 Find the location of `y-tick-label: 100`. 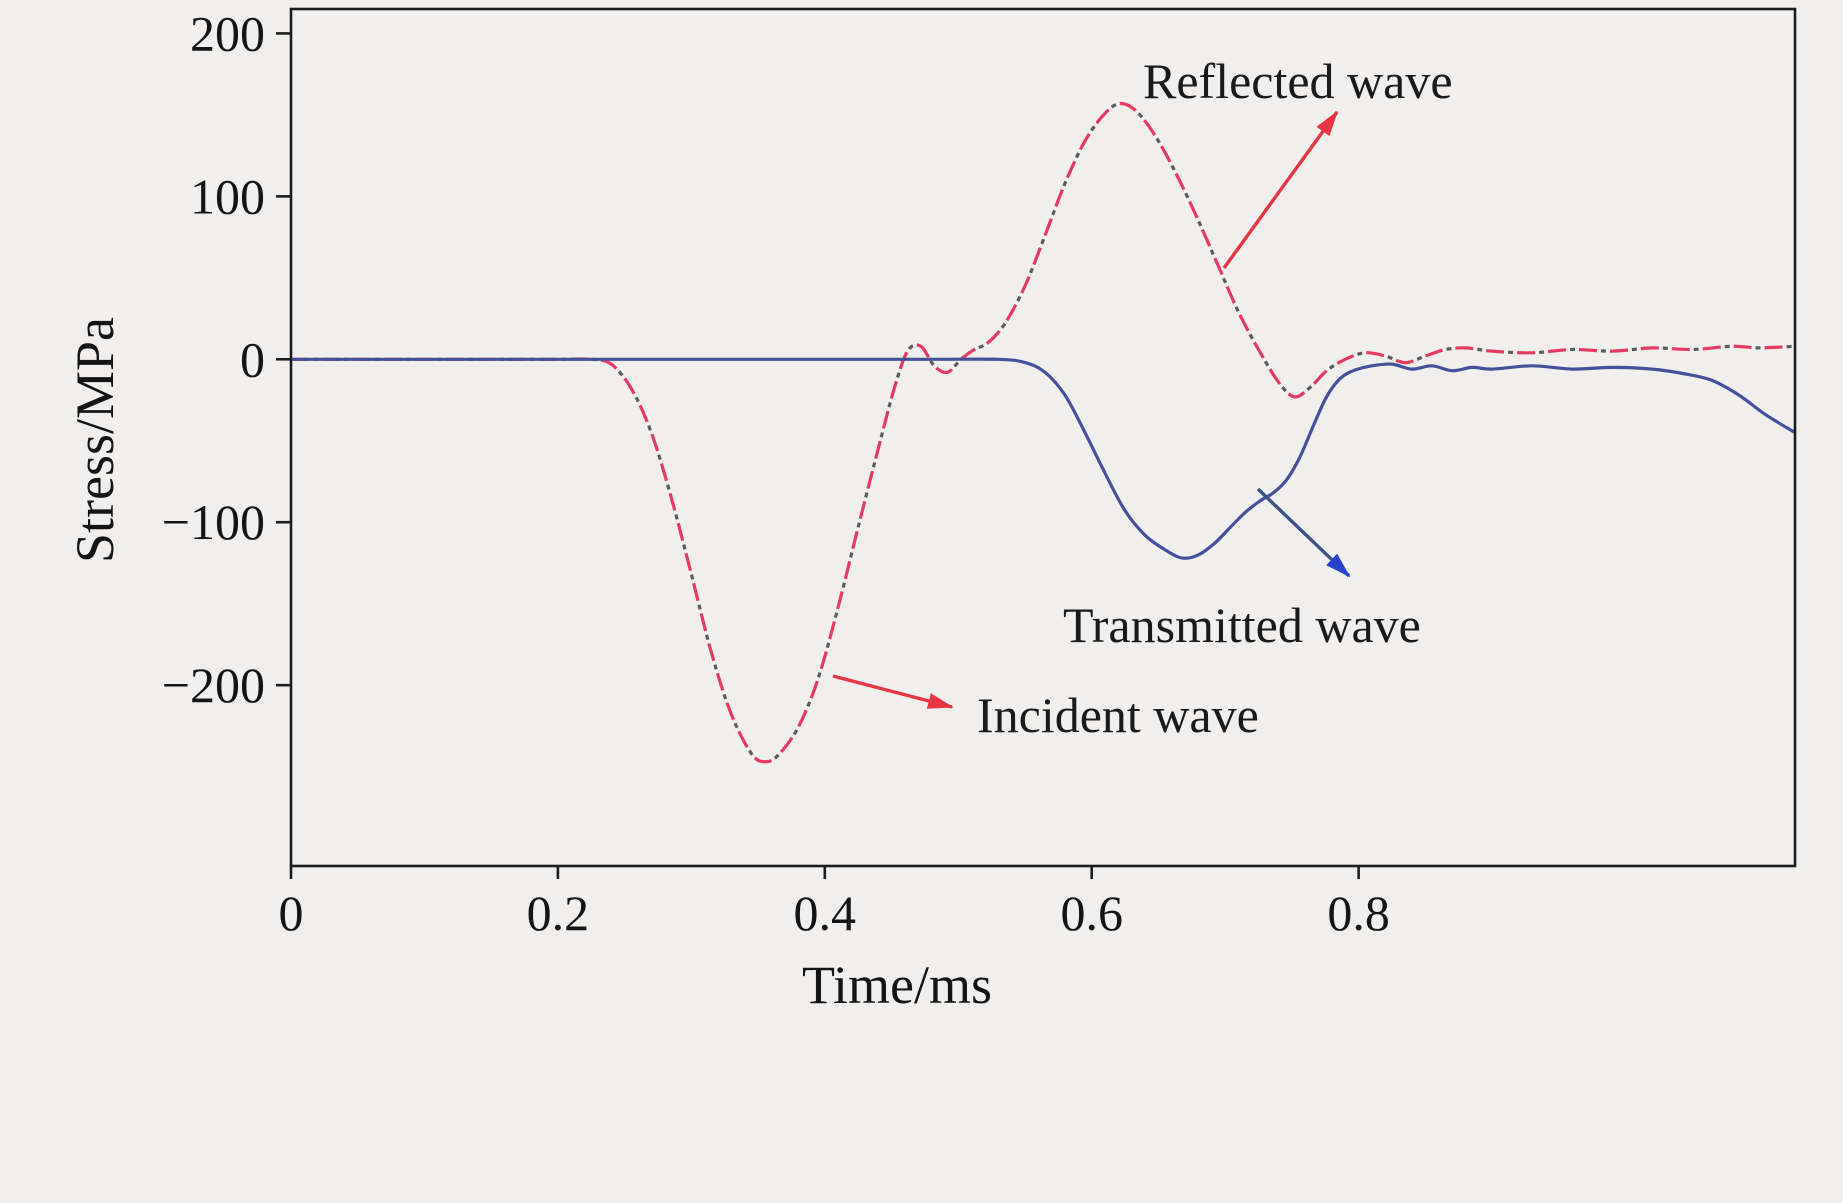

y-tick-label: 100 is located at coordinates (227, 196).